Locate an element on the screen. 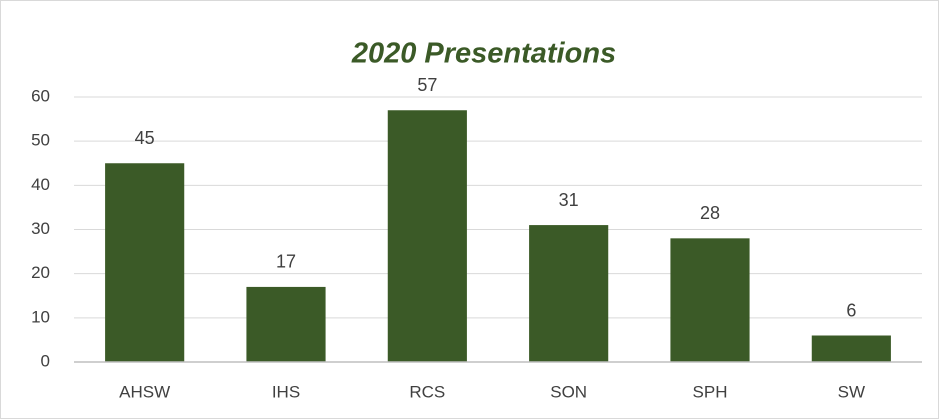 Image resolution: width=940 pixels, height=420 pixels. y-tick-label: 40 is located at coordinates (40, 184).